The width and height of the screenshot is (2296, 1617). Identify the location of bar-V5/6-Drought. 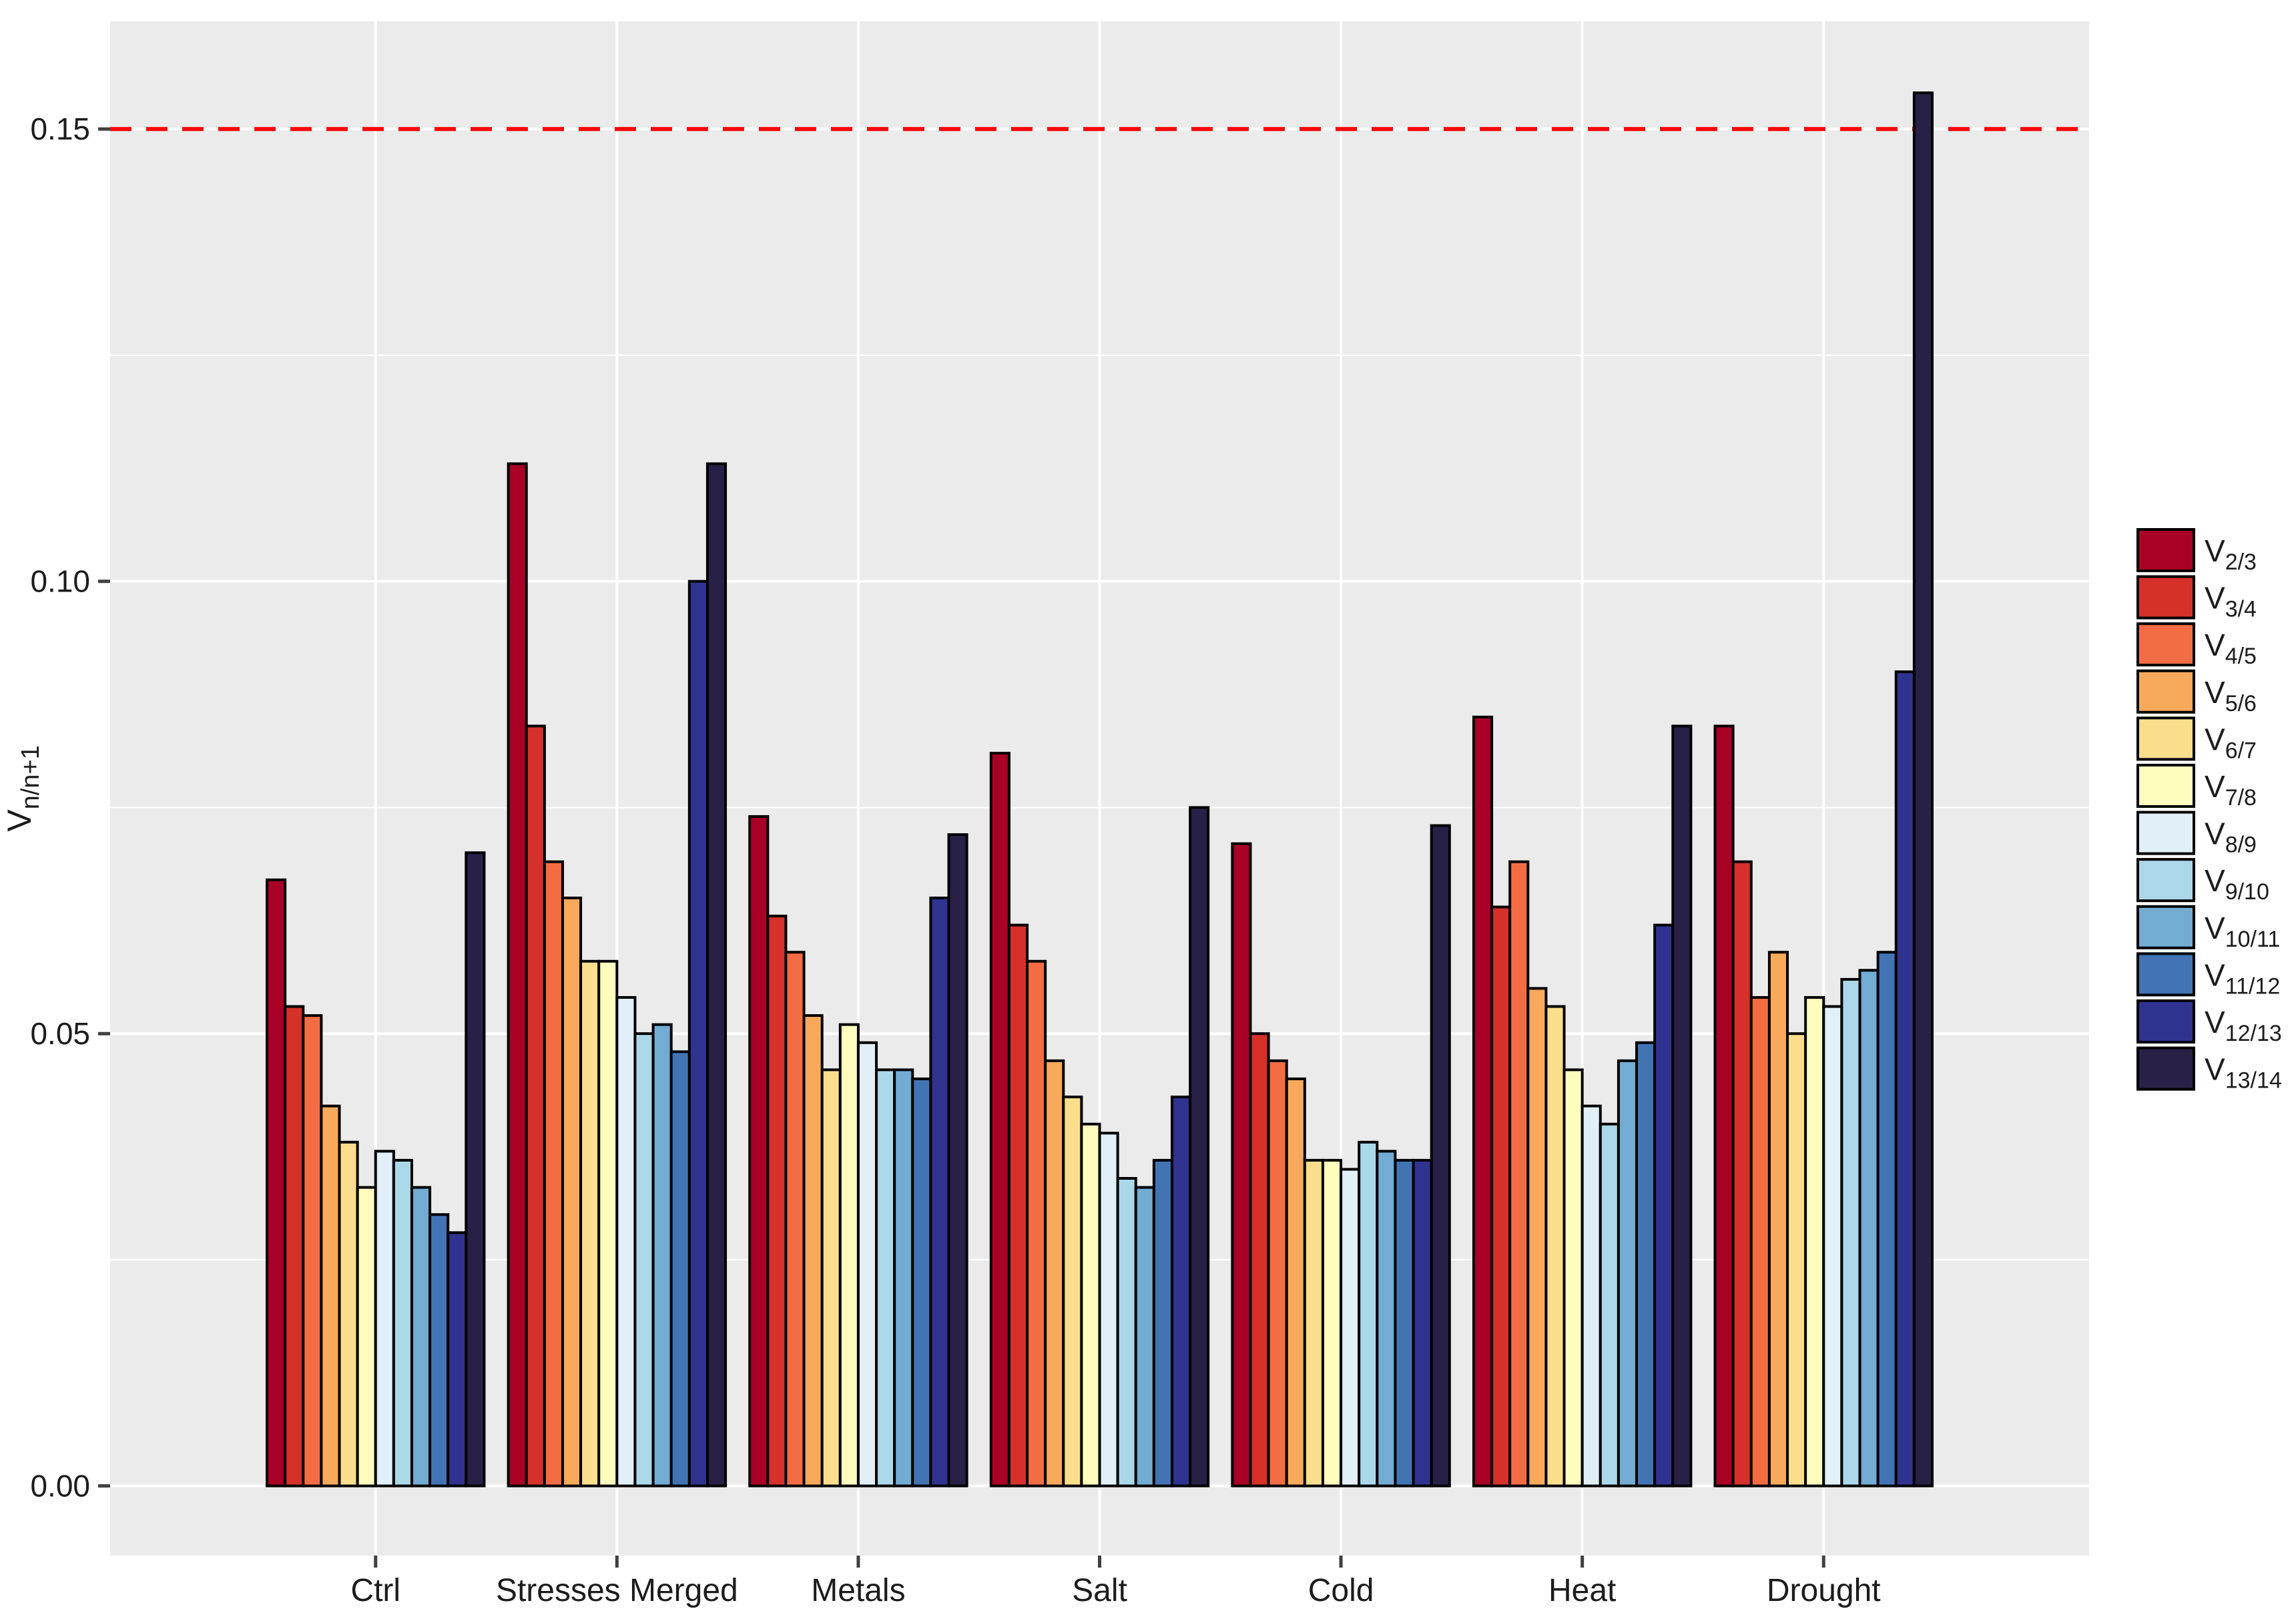
(1778, 1219).